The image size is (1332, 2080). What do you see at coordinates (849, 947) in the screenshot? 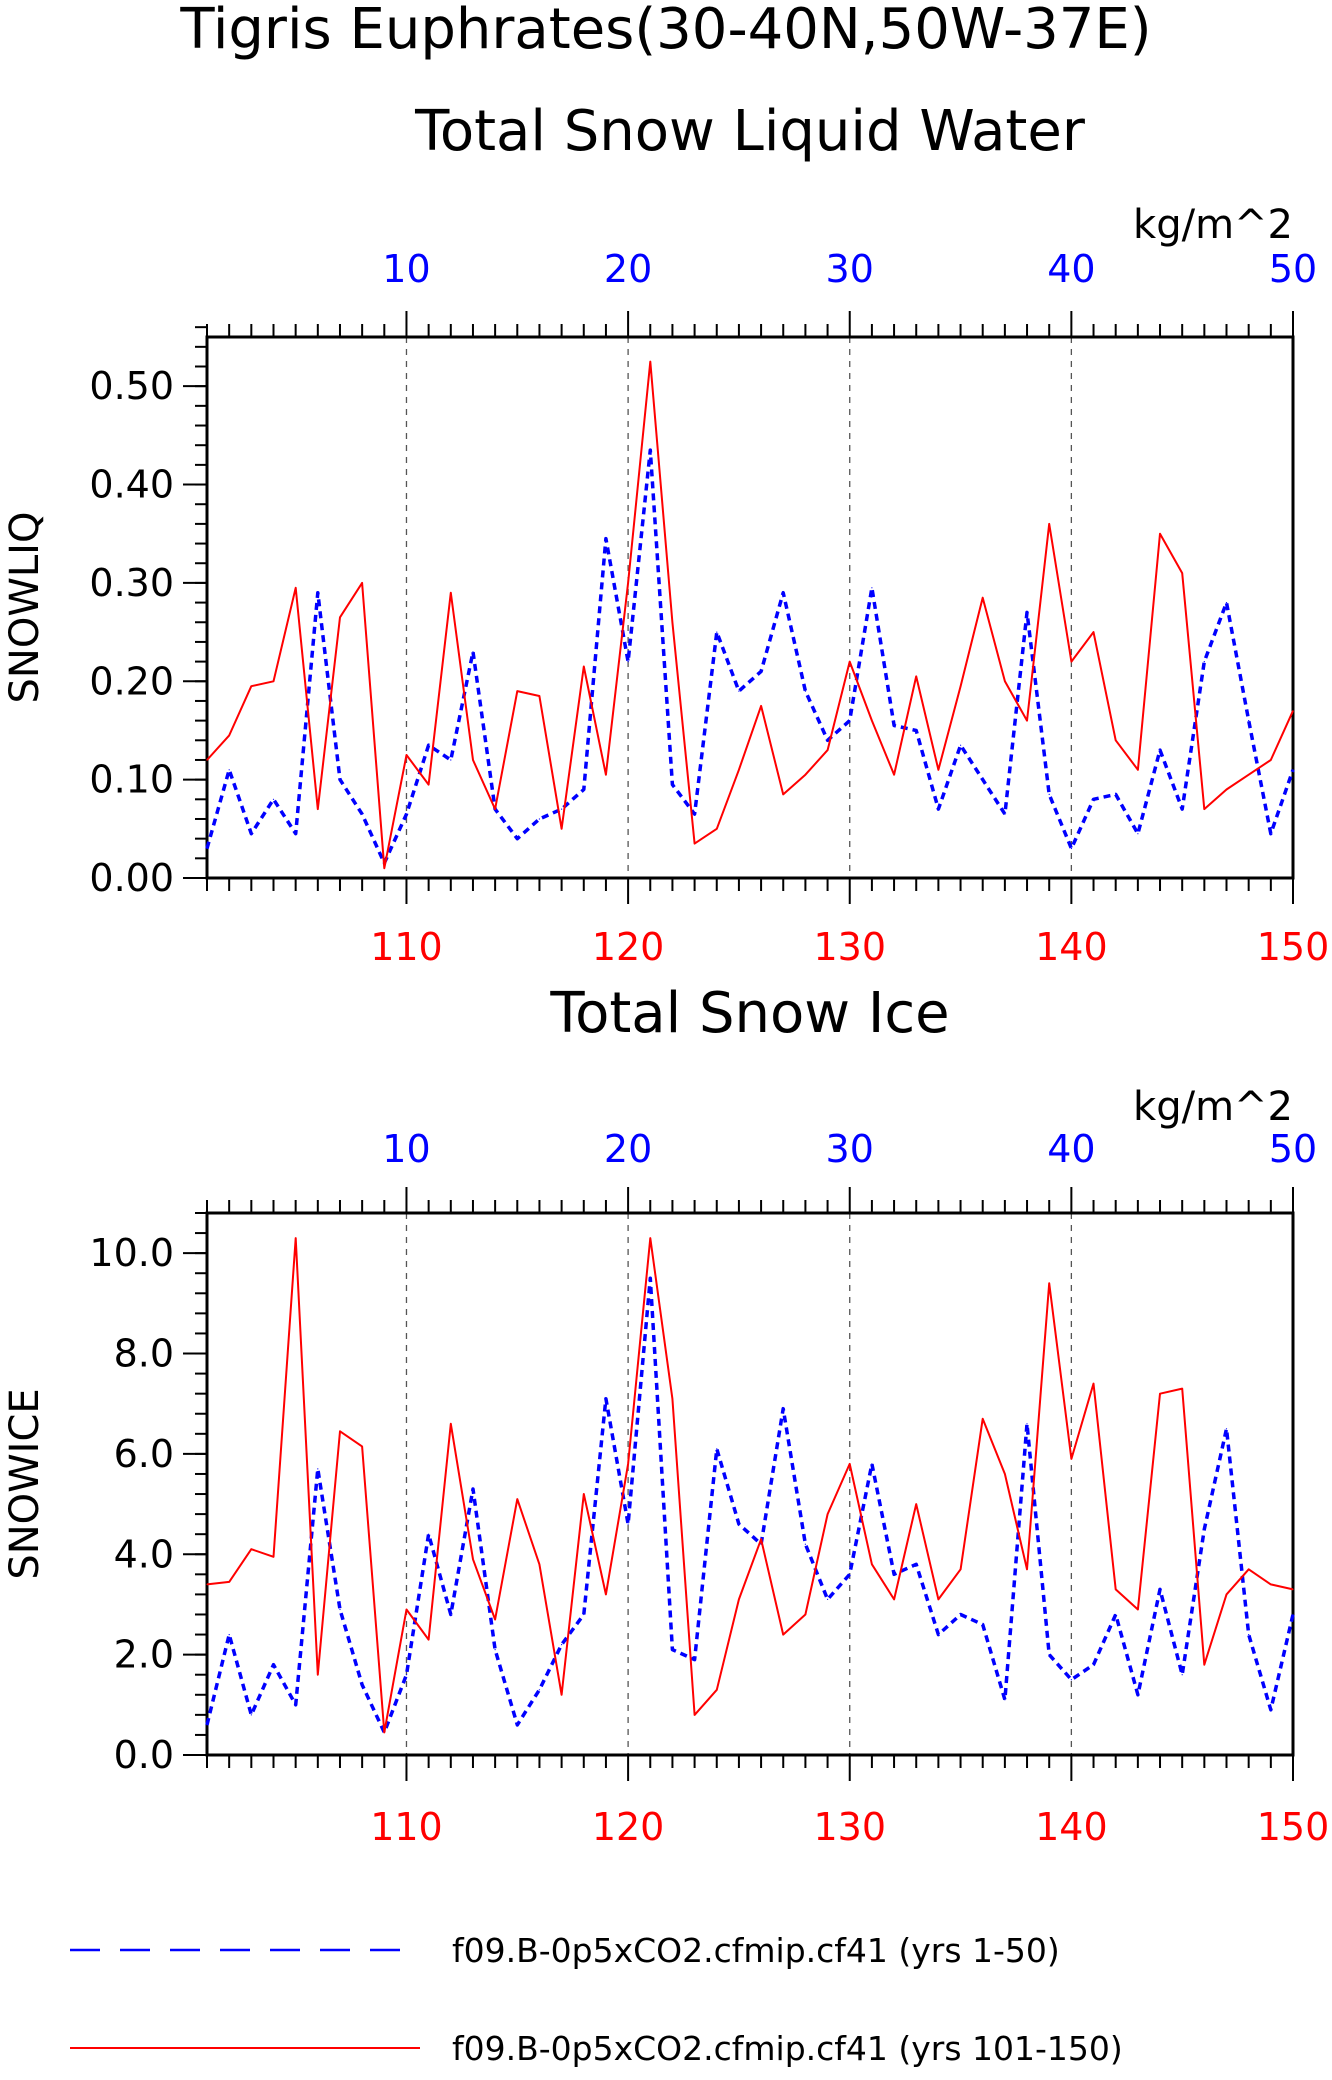
I see `panel1-bottom-tick-label: 130` at bounding box center [849, 947].